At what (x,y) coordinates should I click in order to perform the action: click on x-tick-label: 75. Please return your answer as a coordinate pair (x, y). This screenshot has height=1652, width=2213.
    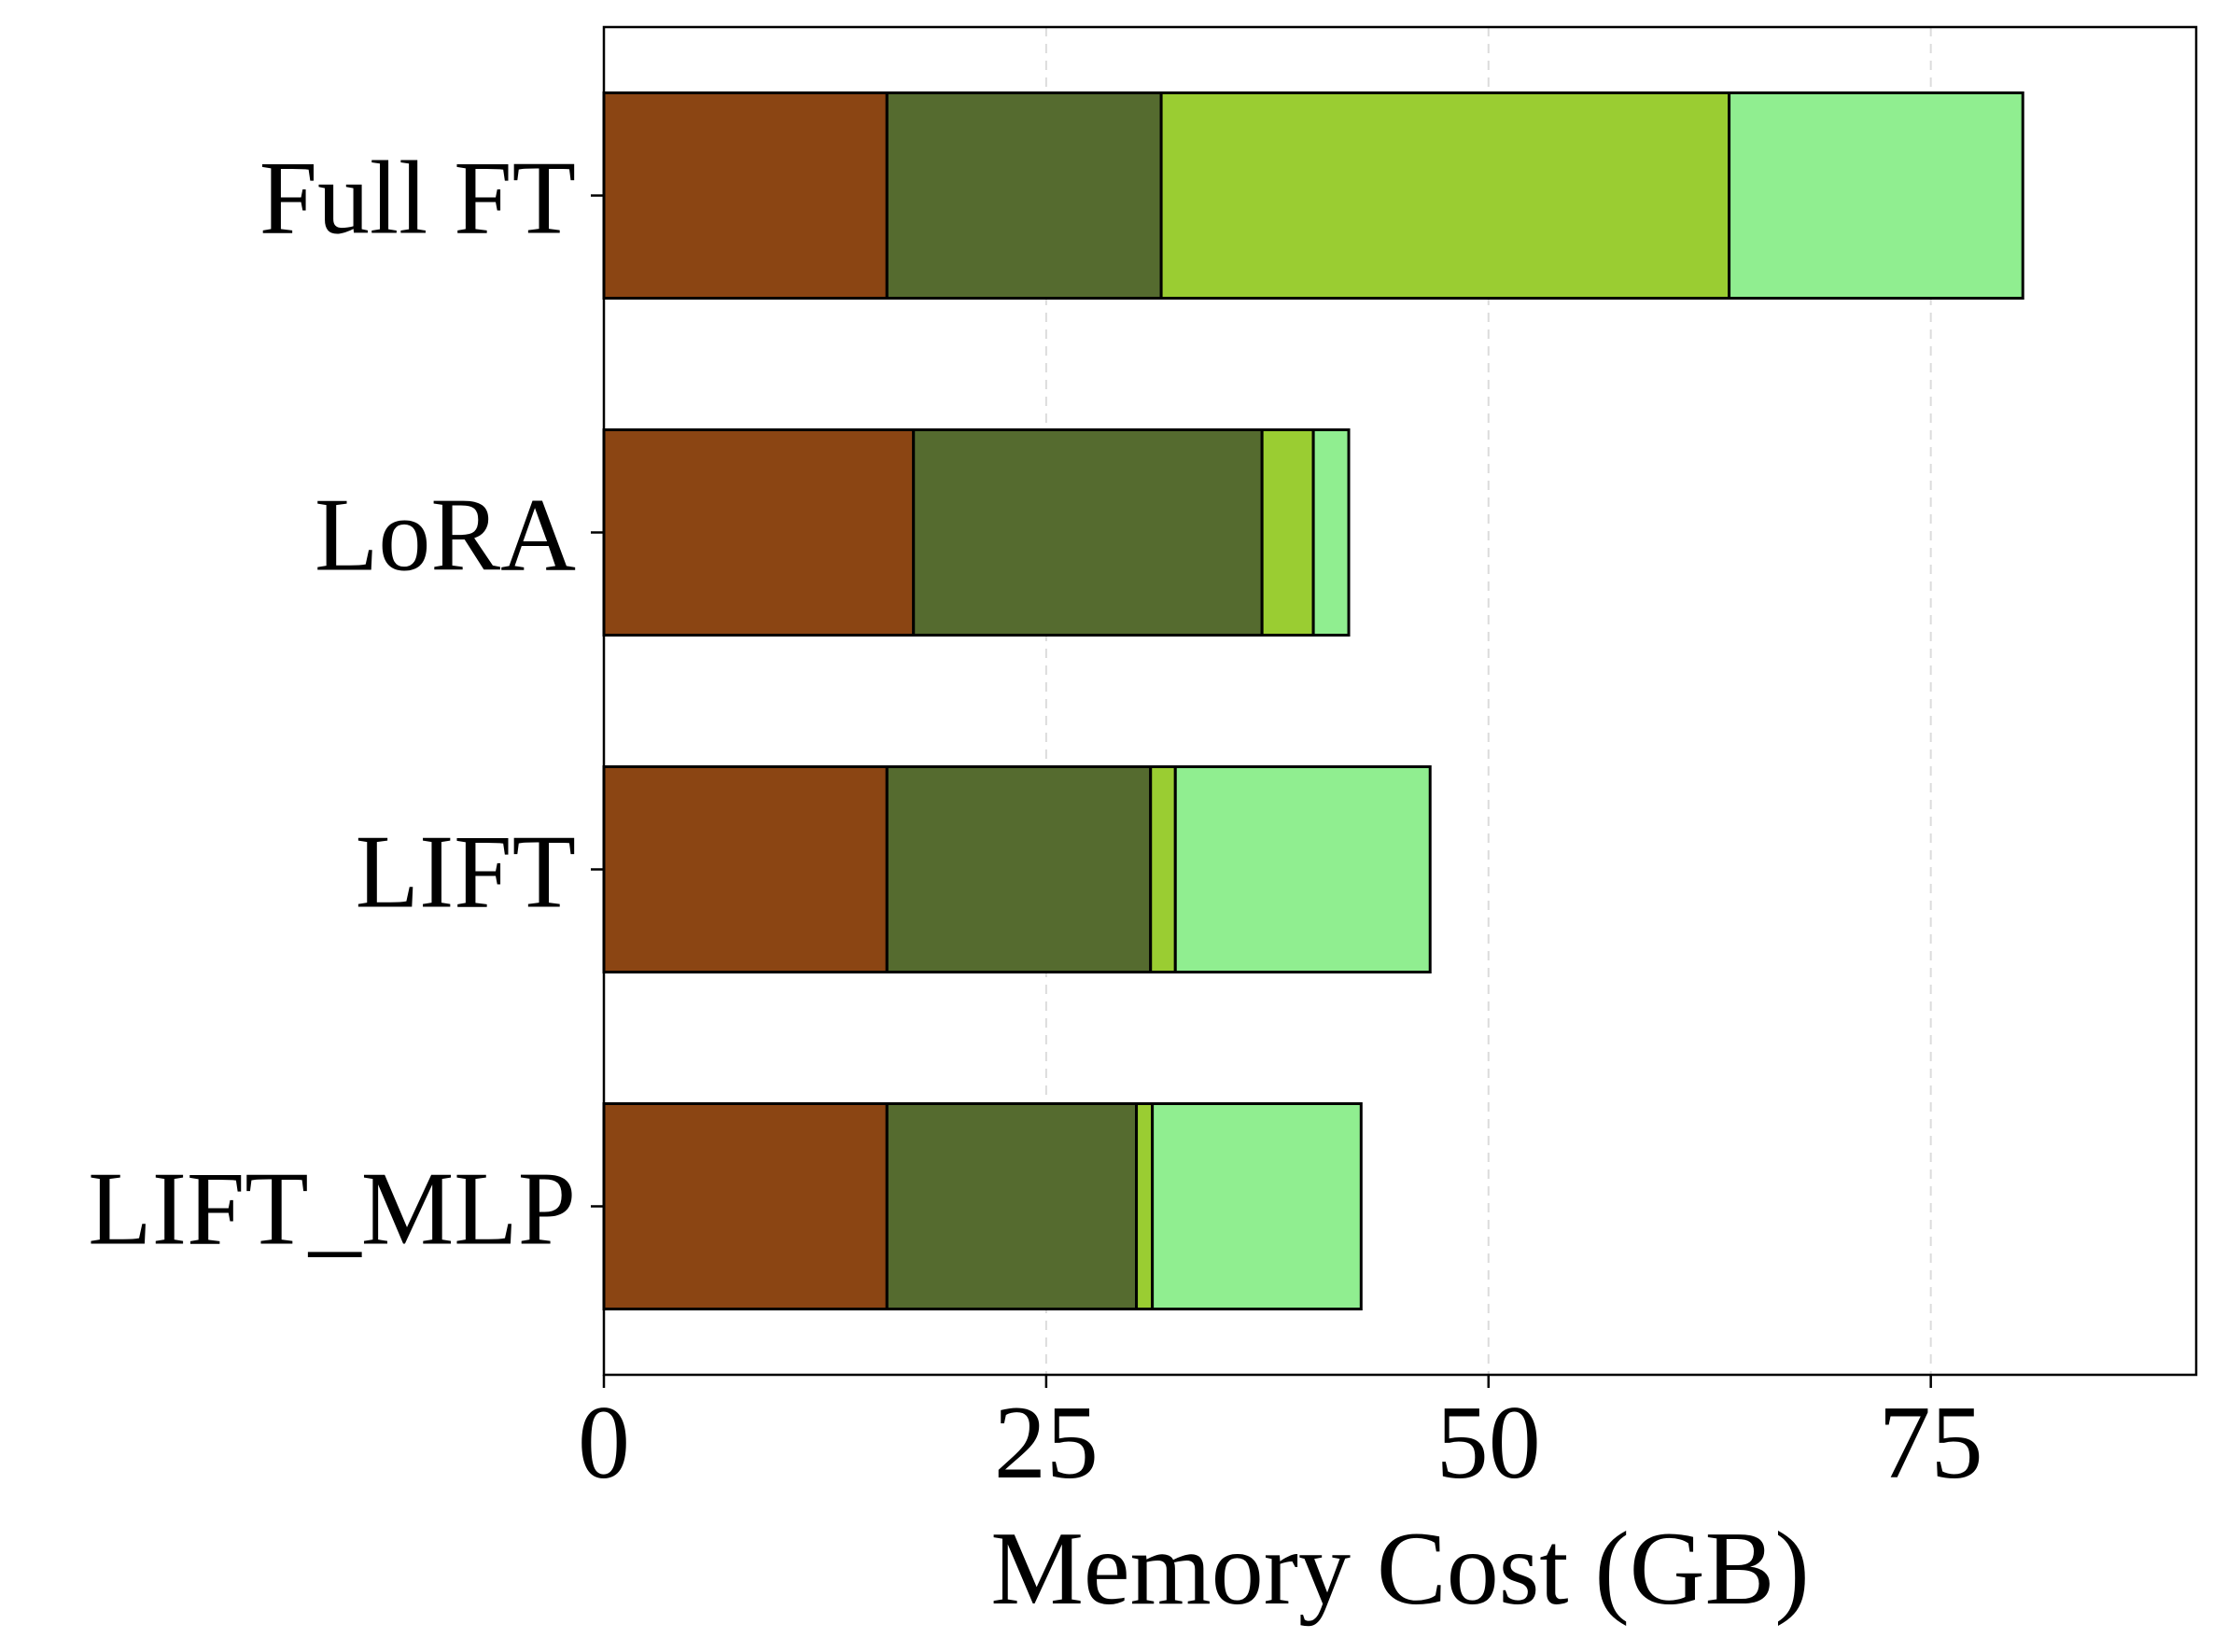
    Looking at the image, I should click on (1931, 1443).